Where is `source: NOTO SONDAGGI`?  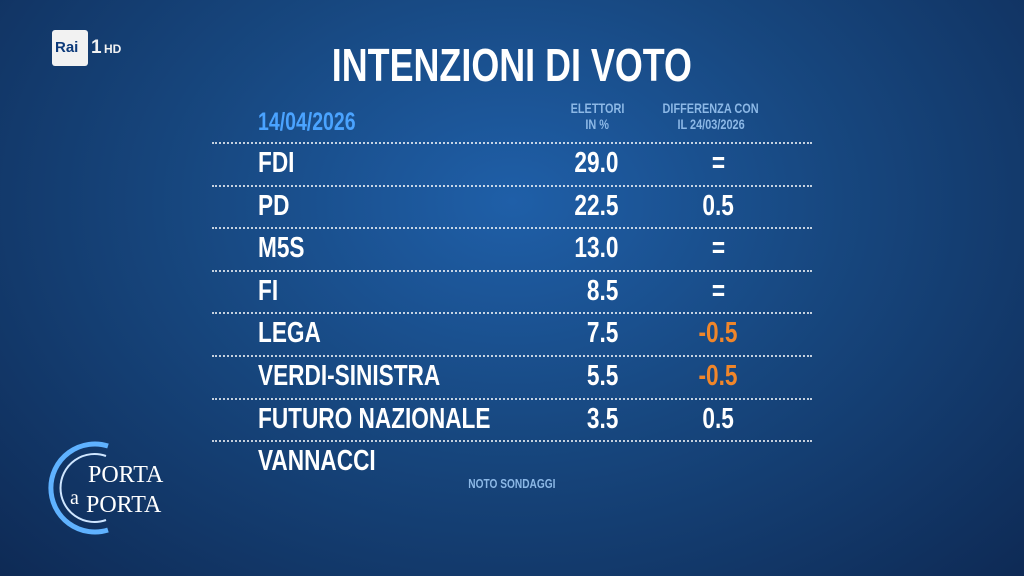 source: NOTO SONDAGGI is located at coordinates (512, 483).